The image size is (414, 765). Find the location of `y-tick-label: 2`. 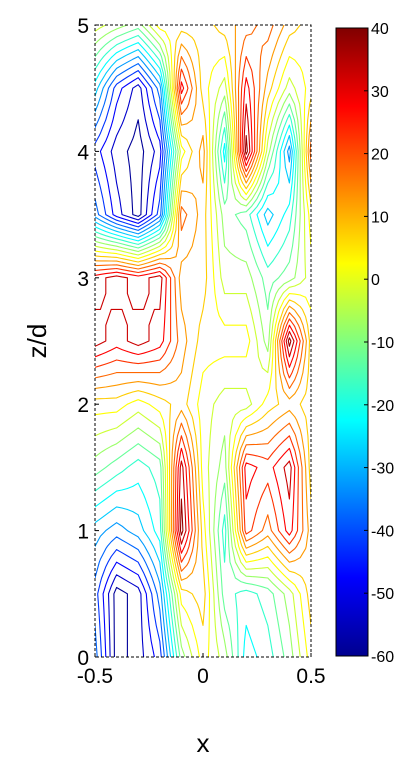

y-tick-label: 2 is located at coordinates (83, 405).